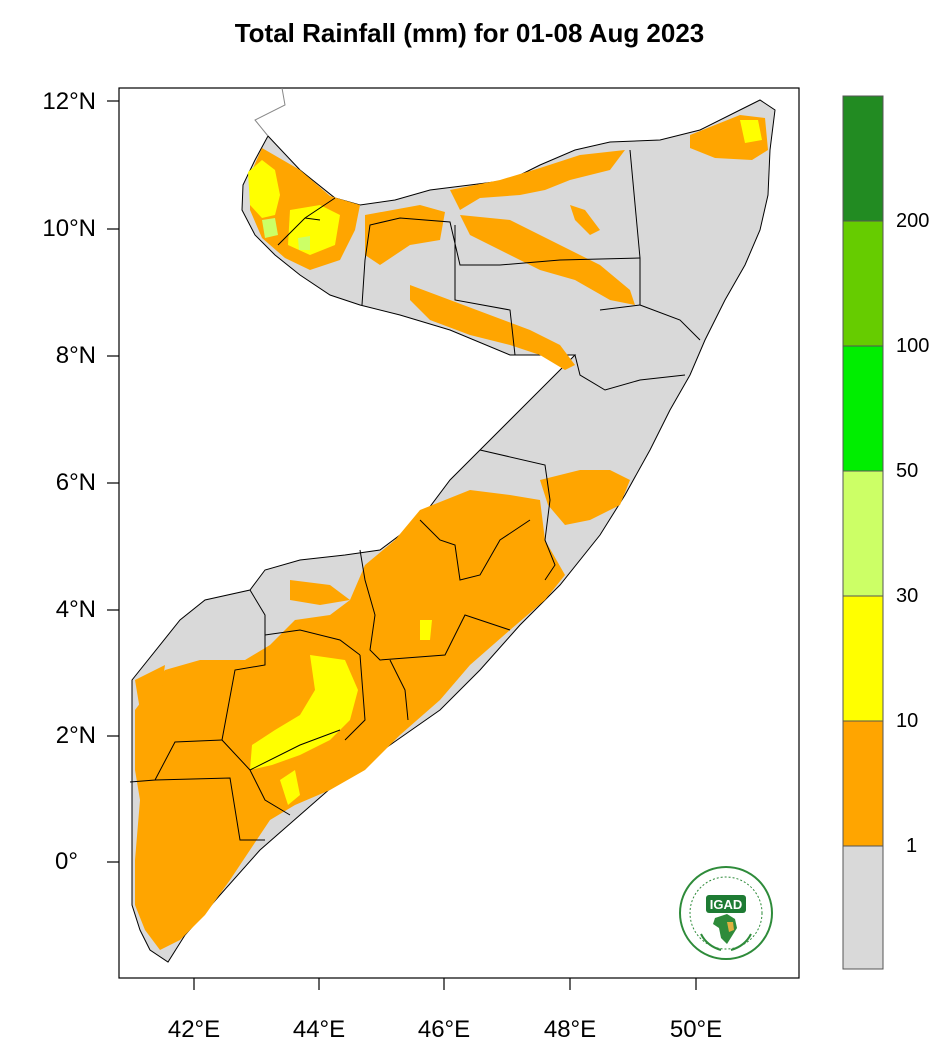 The height and width of the screenshot is (1056, 939). Describe the element at coordinates (66, 861) in the screenshot. I see `lat-label-0: 0°` at that location.